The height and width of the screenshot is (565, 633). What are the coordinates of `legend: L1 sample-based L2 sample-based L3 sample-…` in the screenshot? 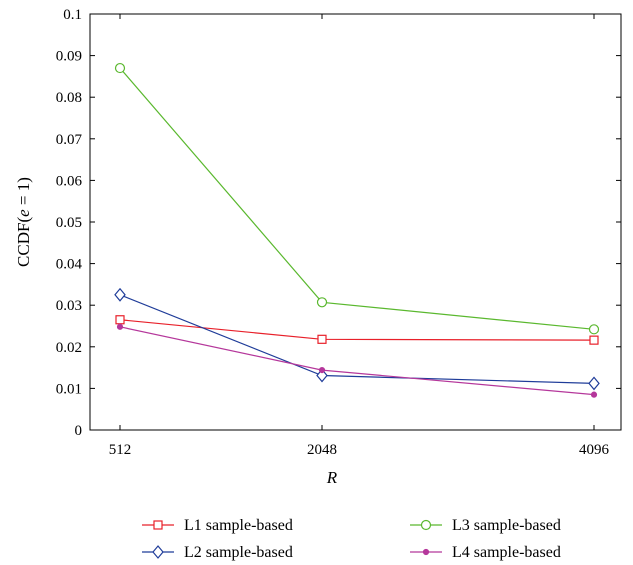 It's located at (351, 539).